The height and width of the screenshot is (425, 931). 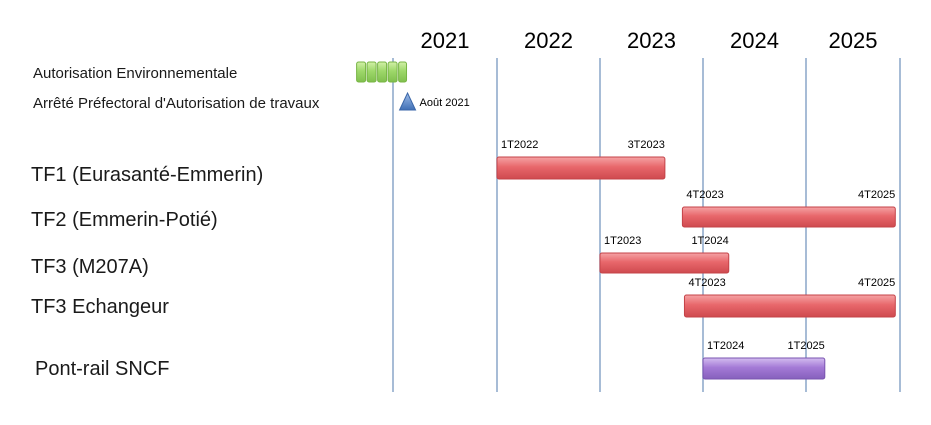 I want to click on bar-end-label: 1T2025, so click(x=805, y=346).